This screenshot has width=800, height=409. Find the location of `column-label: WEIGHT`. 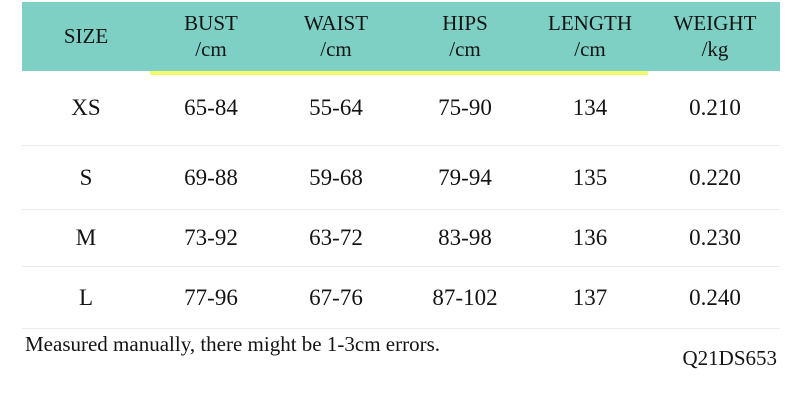

column-label: WEIGHT is located at coordinates (715, 22).